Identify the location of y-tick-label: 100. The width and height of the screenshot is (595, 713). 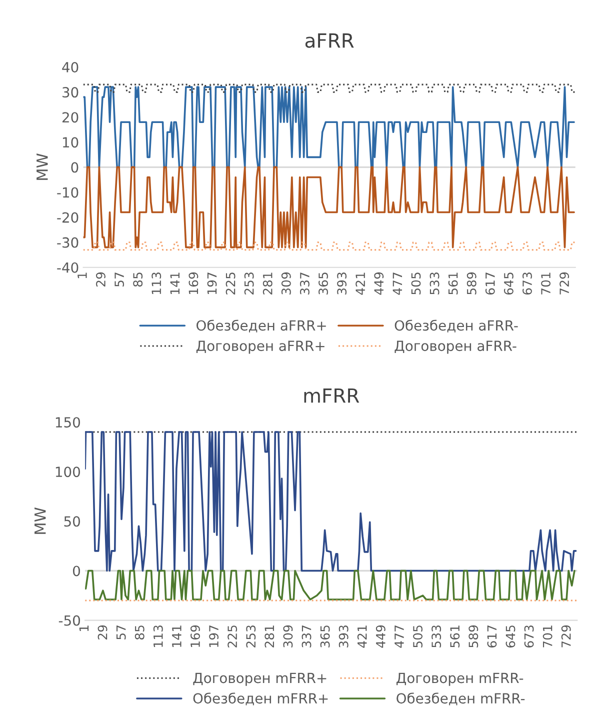
(68, 472).